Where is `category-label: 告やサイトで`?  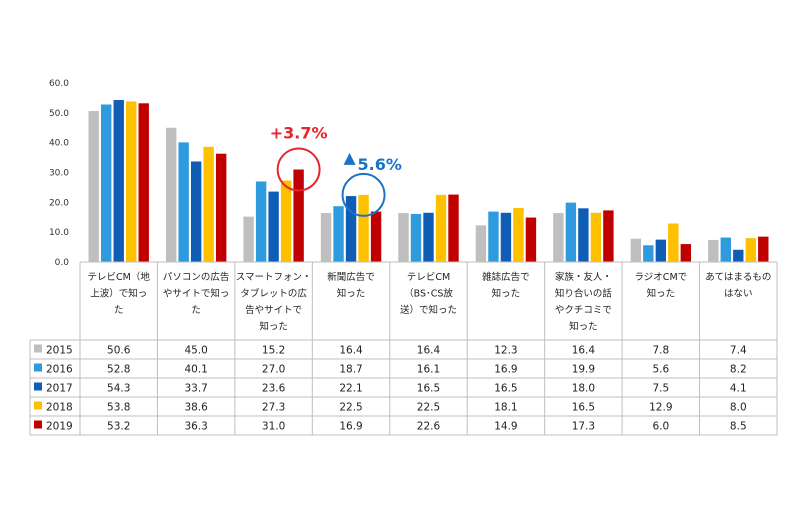 category-label: 告やサイトで is located at coordinates (273, 310).